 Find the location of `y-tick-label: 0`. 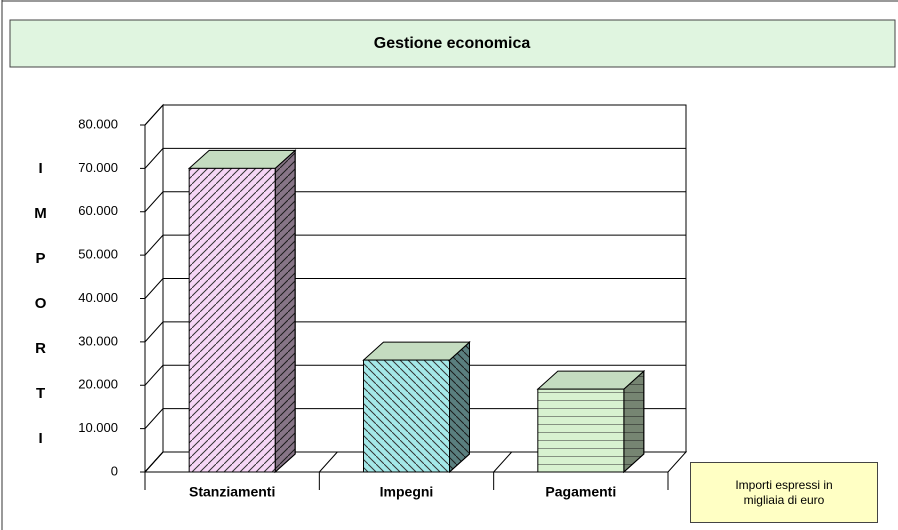

y-tick-label: 0 is located at coordinates (114, 470).